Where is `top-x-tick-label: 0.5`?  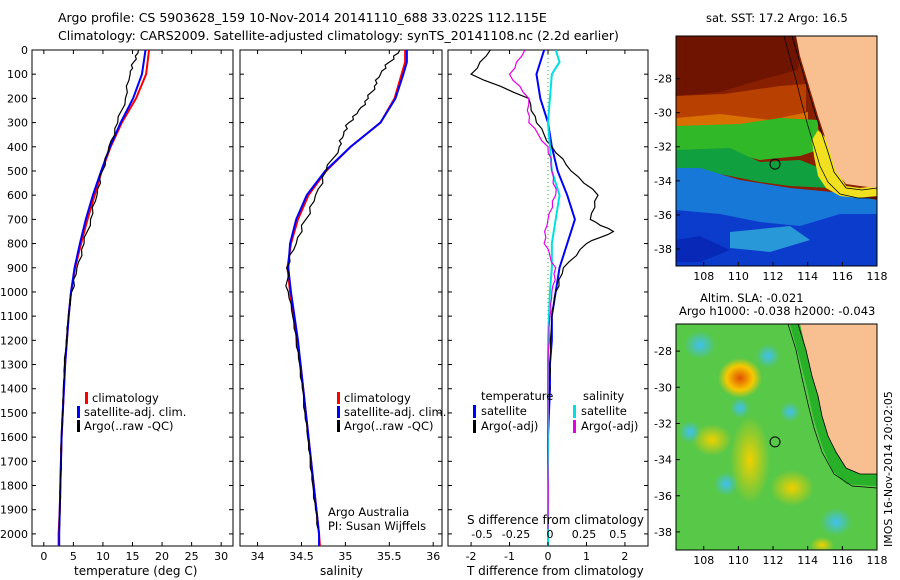 top-x-tick-label: 0.5 is located at coordinates (618, 534).